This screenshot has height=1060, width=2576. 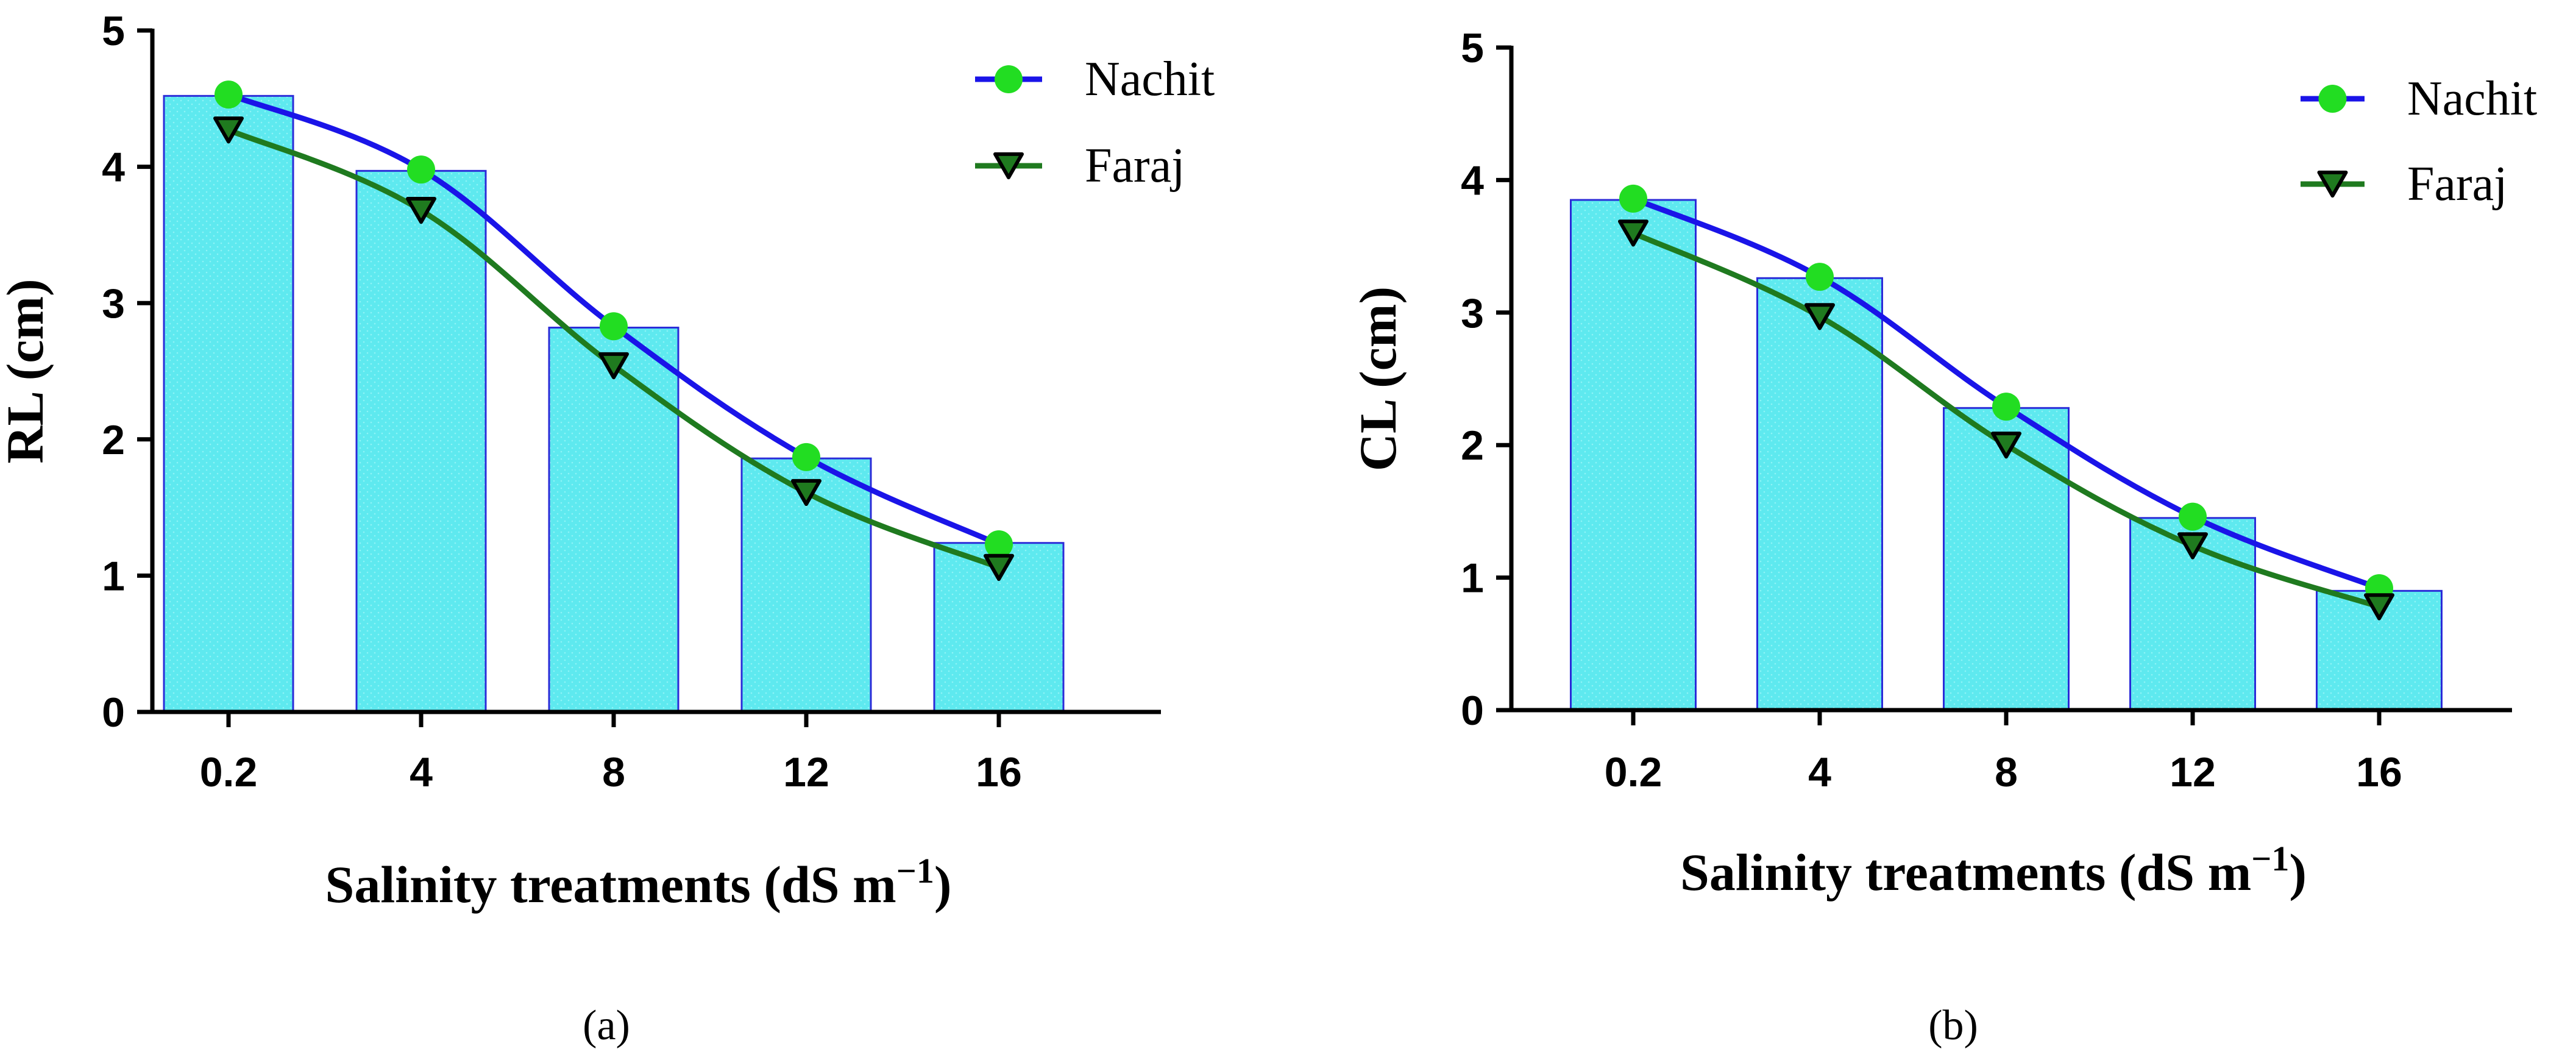 I want to click on panel-label: (a), so click(x=606, y=1025).